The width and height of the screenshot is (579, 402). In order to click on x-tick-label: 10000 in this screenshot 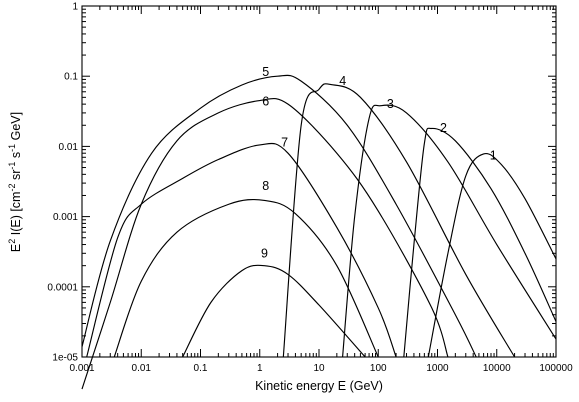, I will do `click(497, 368)`.